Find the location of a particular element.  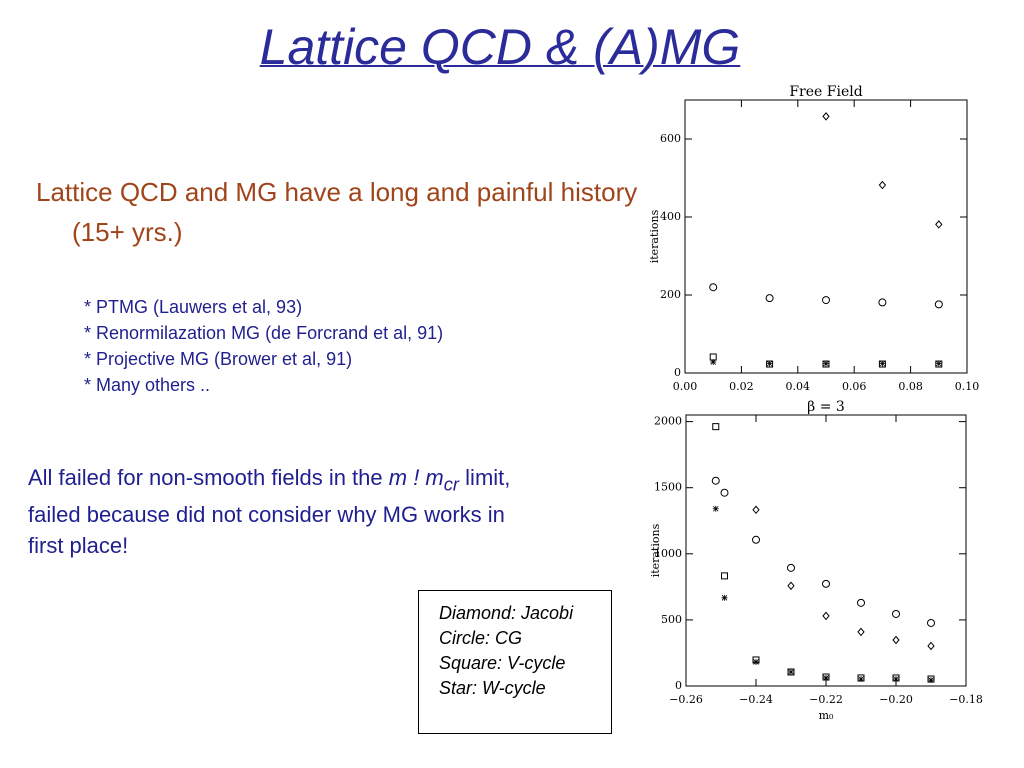

x-tick-label: 0.02 is located at coordinates (741, 386).